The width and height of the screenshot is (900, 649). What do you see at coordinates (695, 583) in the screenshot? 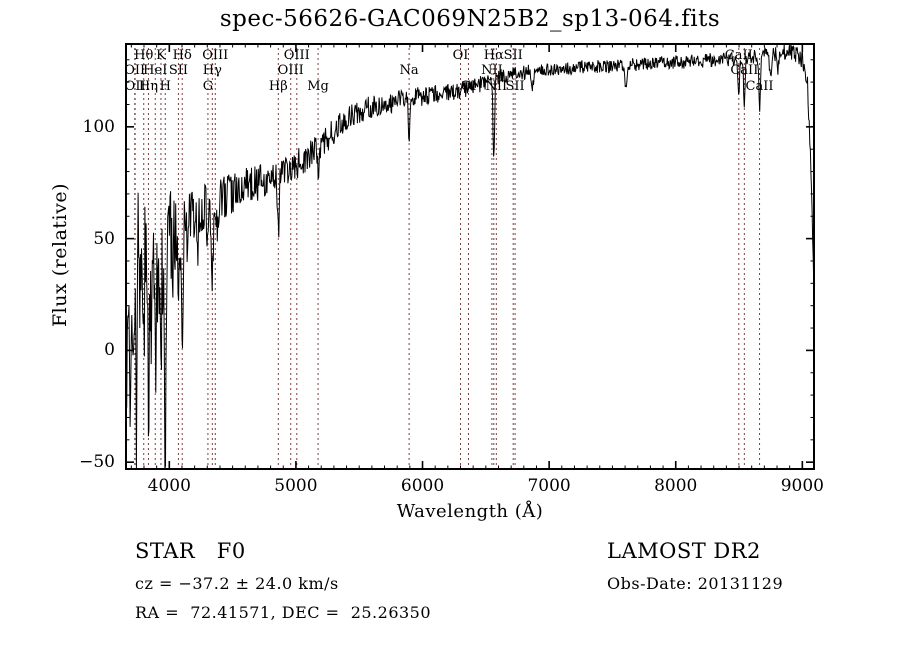
I see `obs-date: Obs-Date: 20131129` at bounding box center [695, 583].